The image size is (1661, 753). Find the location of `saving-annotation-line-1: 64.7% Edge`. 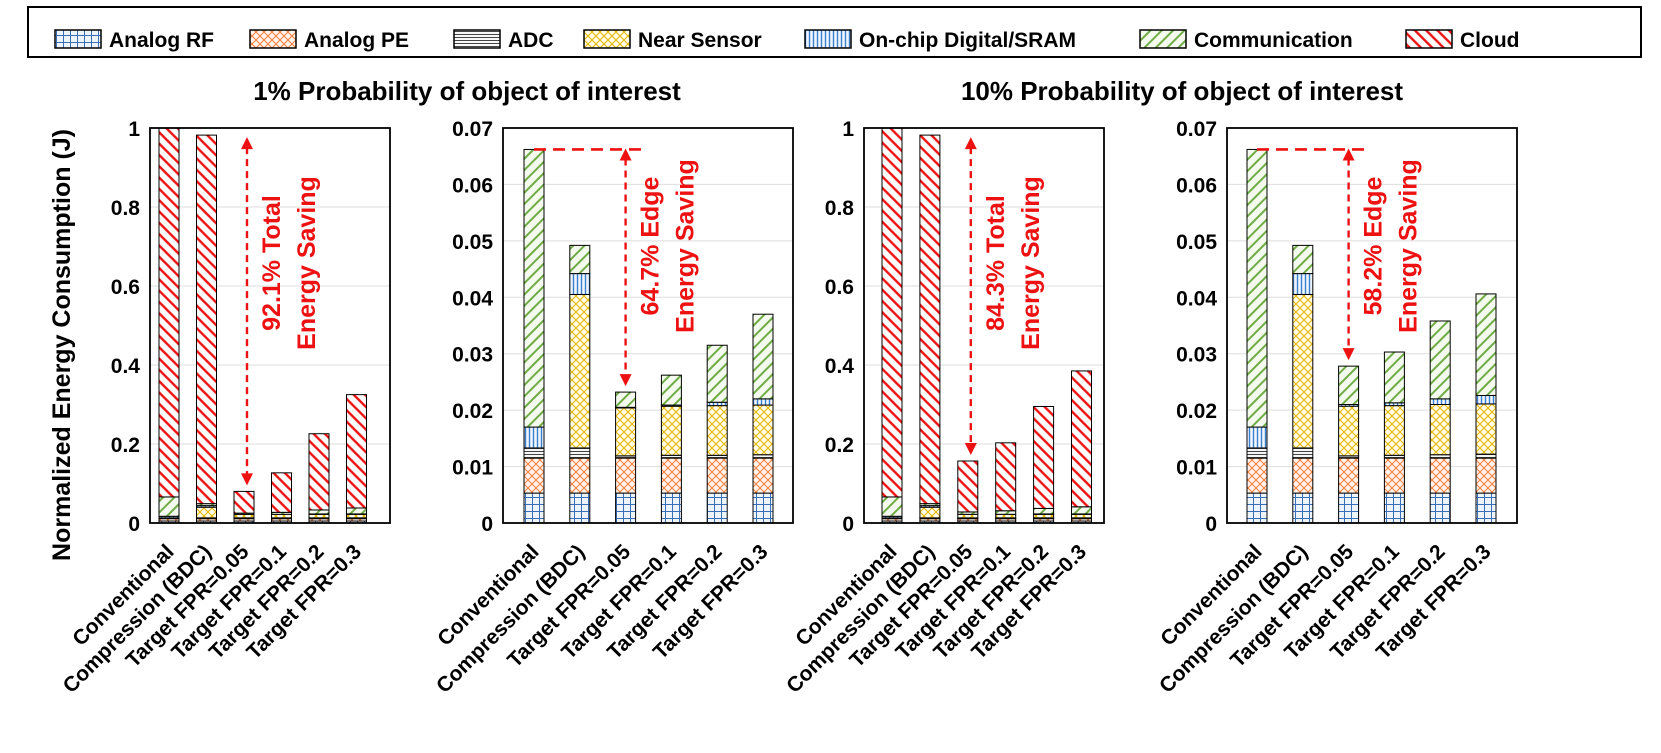

saving-annotation-line-1: 64.7% Edge is located at coordinates (651, 245).